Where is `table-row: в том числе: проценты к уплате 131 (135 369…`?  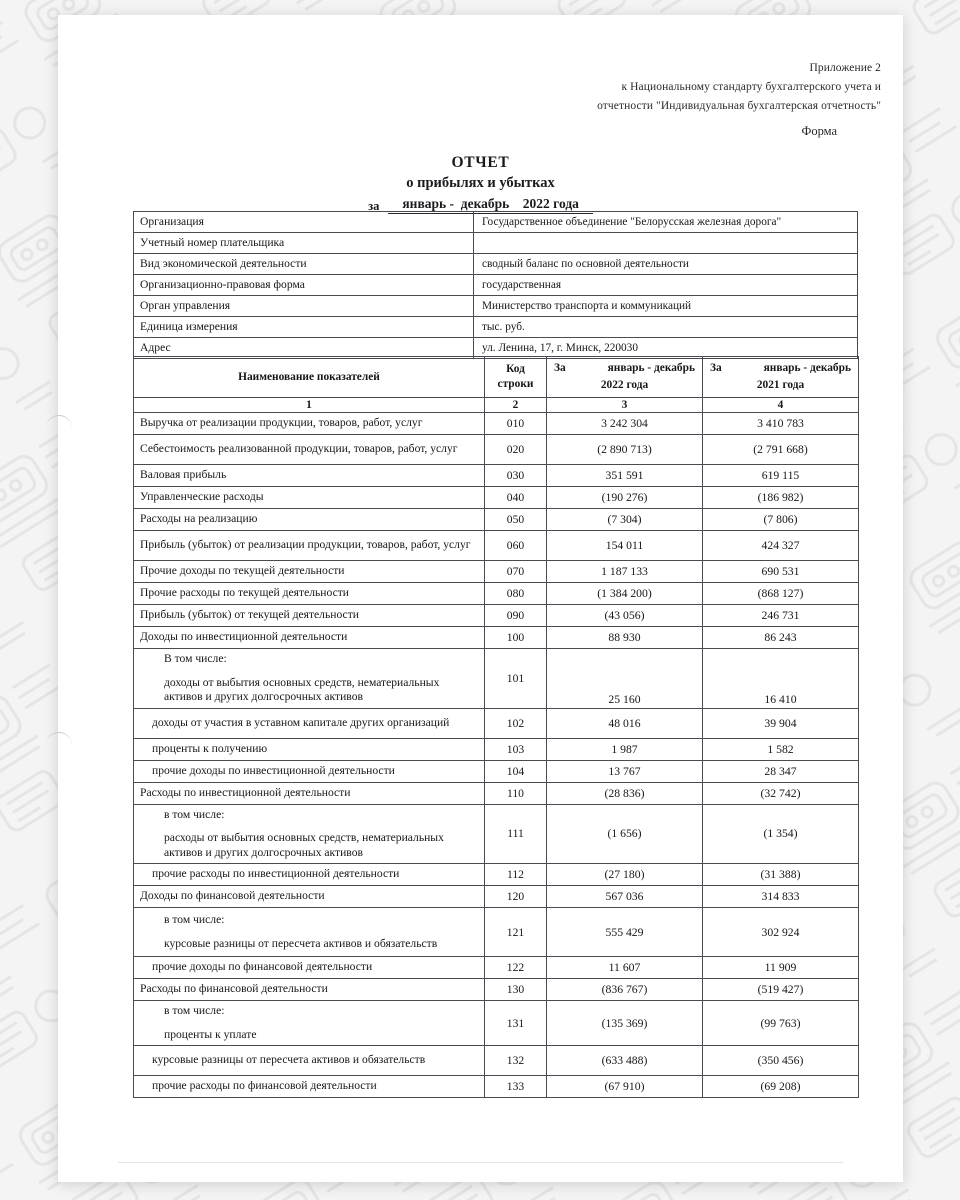
table-row: в том числе: проценты к уплате 131 (135 369… is located at coordinates (496, 1023).